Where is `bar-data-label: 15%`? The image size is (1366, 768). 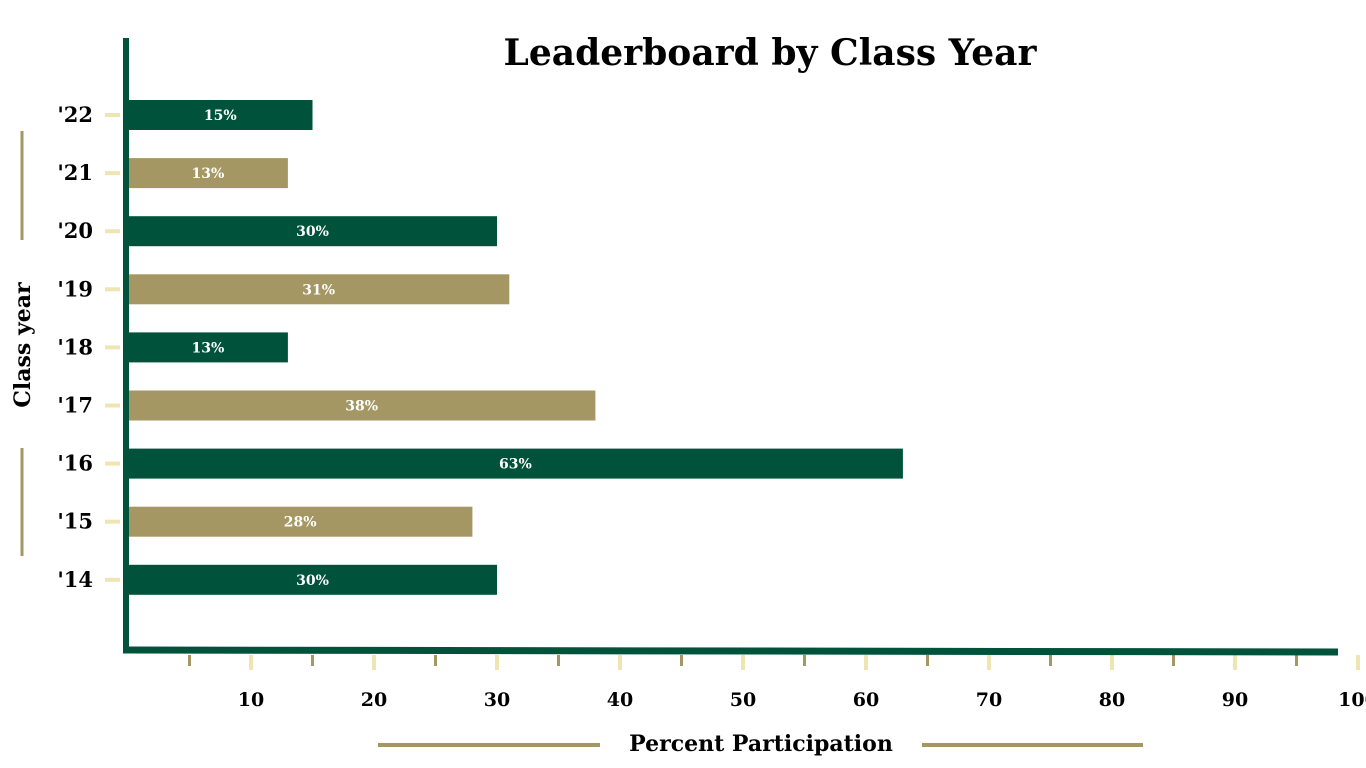 bar-data-label: 15% is located at coordinates (220, 116).